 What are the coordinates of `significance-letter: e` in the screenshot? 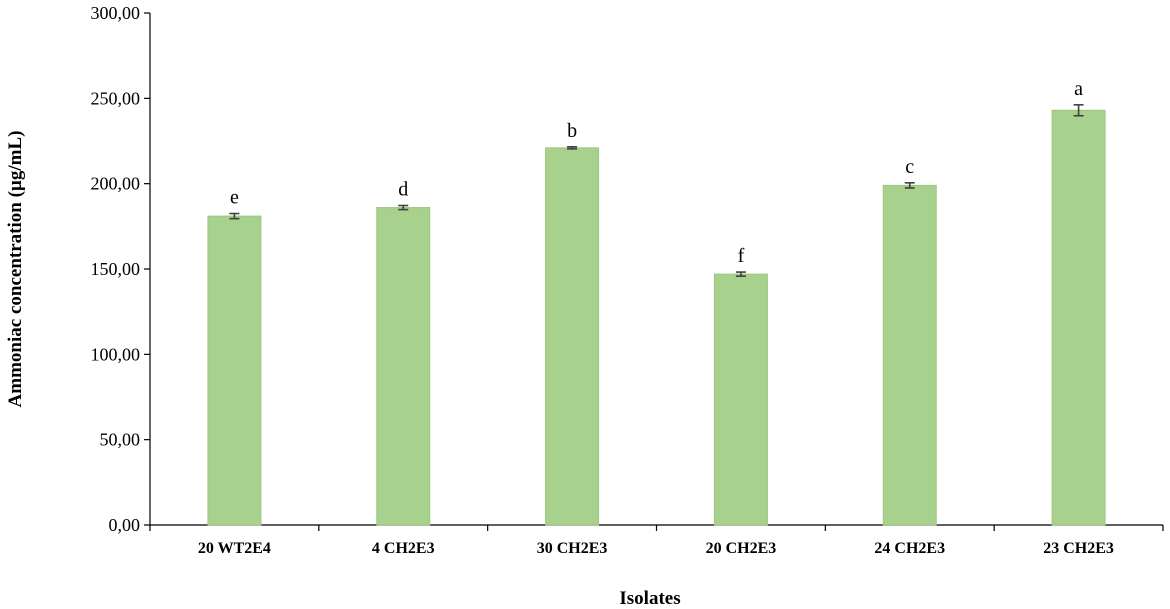 It's located at (234, 198).